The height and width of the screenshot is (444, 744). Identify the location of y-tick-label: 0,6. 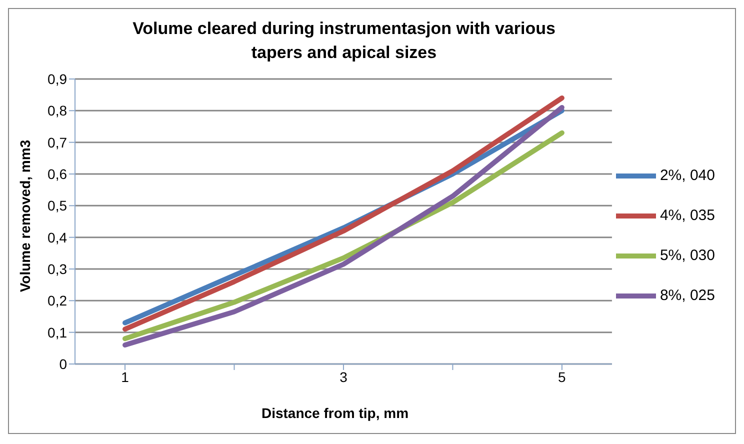
(58, 174).